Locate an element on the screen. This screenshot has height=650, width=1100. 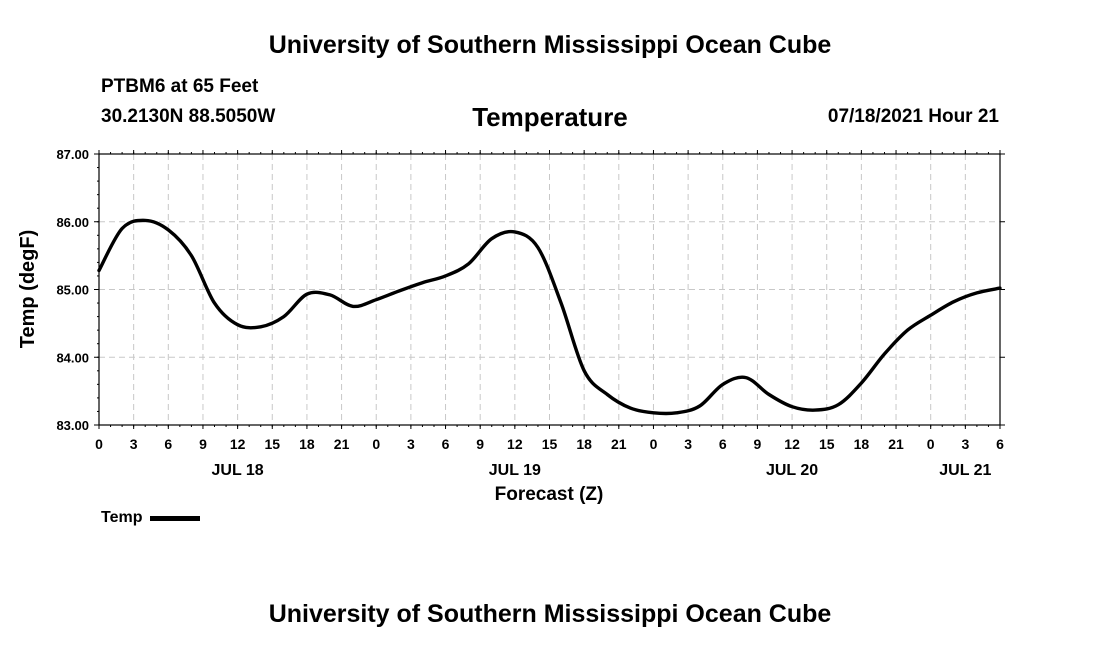
chart-title: Temperature is located at coordinates (550, 117).